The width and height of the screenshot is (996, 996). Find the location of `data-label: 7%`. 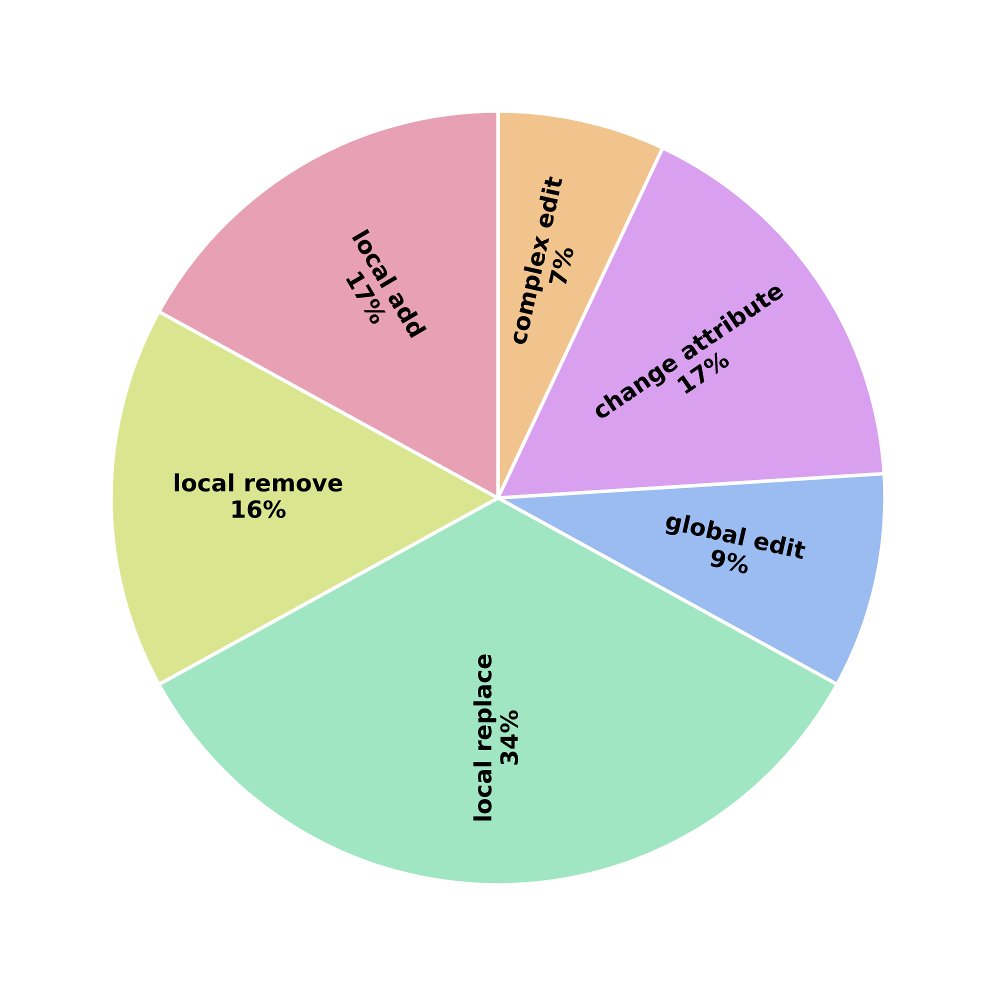

data-label: 7% is located at coordinates (561, 266).